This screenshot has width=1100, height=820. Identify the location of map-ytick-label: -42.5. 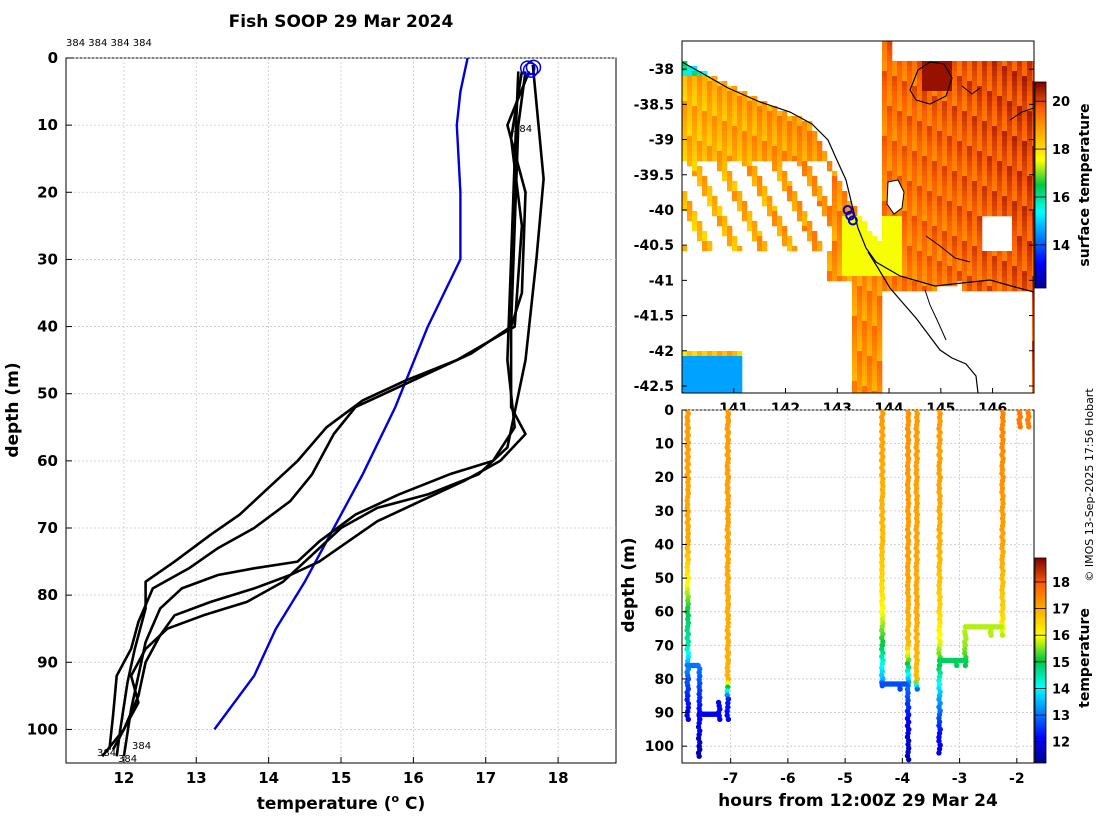
(654, 387).